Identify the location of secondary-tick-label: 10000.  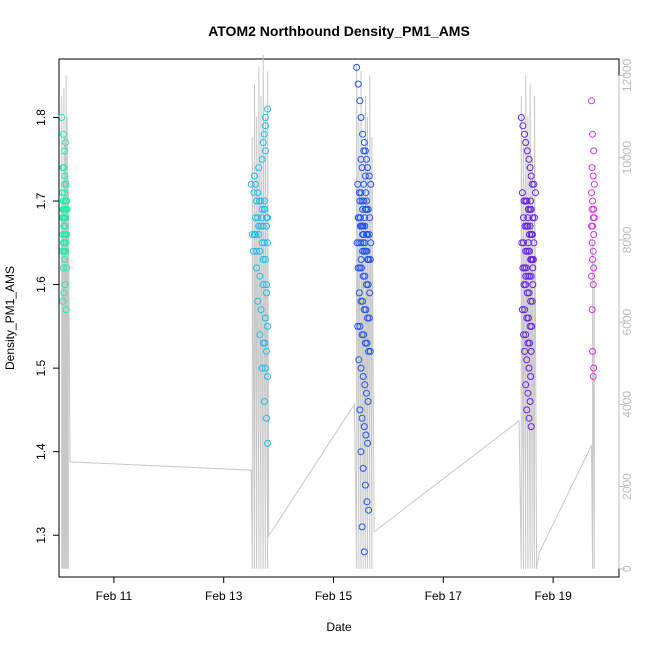
(627, 158).